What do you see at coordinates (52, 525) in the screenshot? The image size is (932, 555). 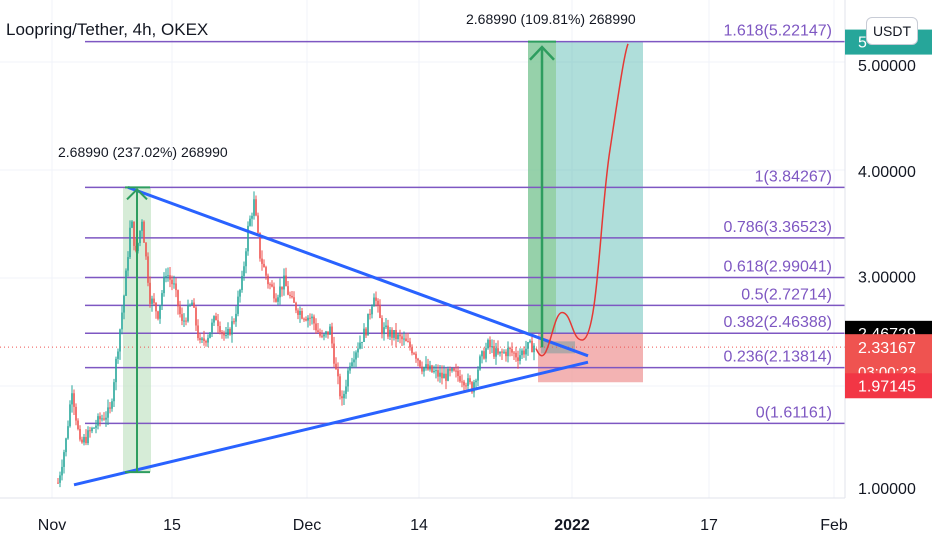 I see `x-tick-label: Nov` at bounding box center [52, 525].